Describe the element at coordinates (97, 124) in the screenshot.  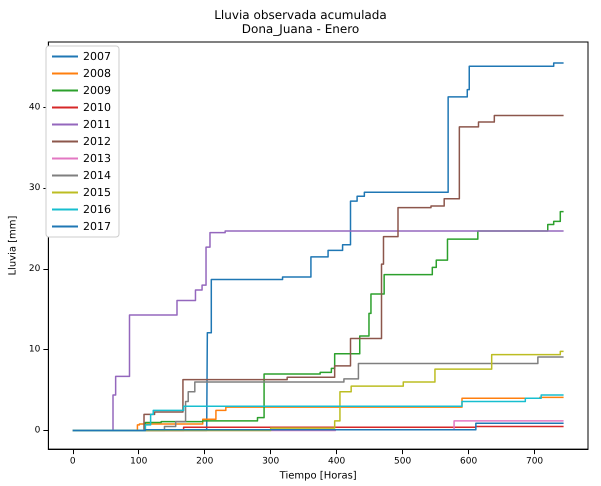
I see `legend-label: 2011` at that location.